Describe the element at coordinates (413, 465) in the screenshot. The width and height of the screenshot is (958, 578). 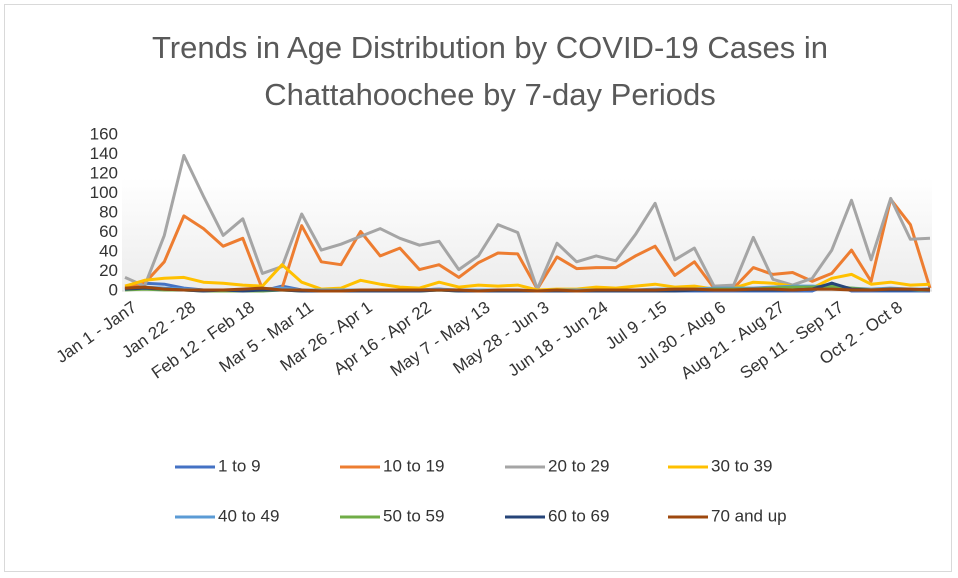
I see `legend-label: 10 to 19` at that location.